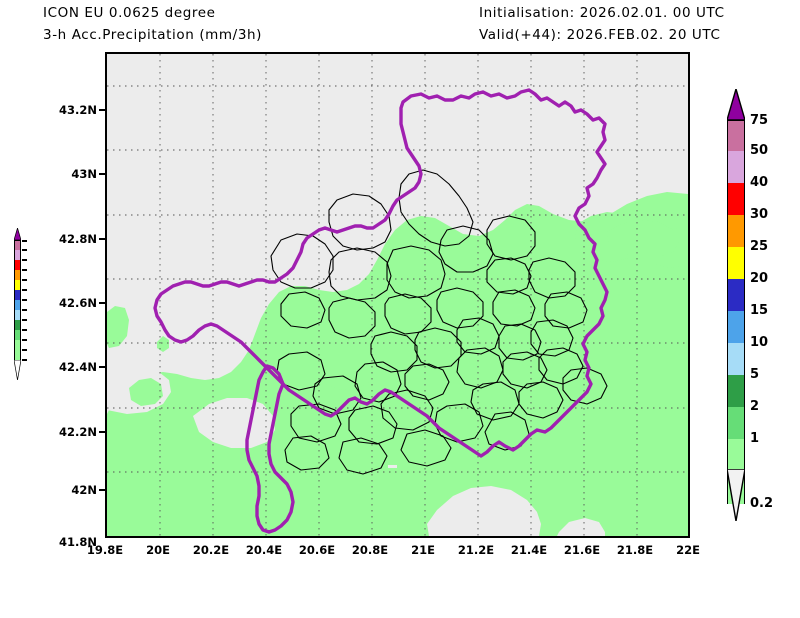  I want to click on xtick-label-21.6E: 21.6E, so click(582, 550).